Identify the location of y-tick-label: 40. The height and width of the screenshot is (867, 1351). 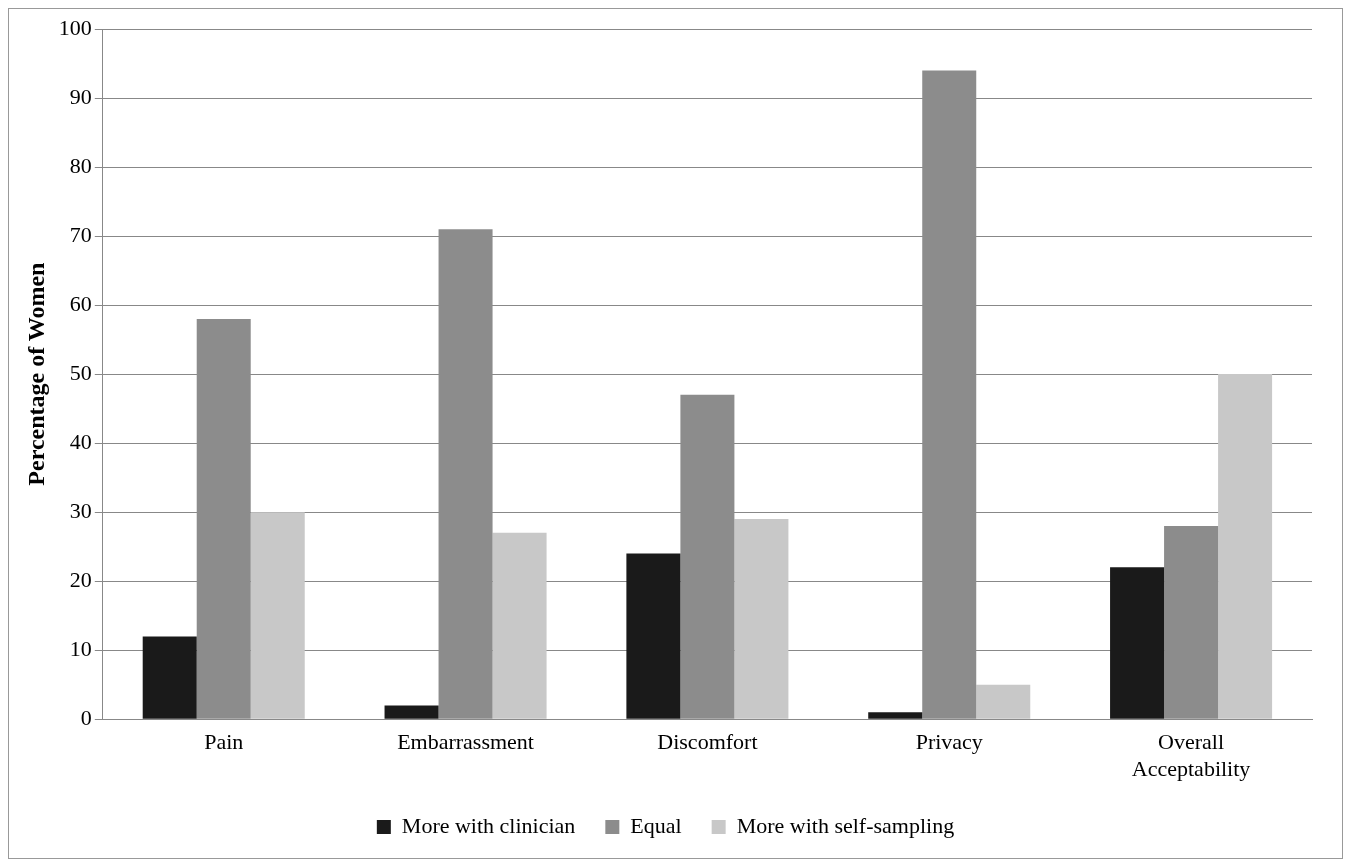
(80, 441).